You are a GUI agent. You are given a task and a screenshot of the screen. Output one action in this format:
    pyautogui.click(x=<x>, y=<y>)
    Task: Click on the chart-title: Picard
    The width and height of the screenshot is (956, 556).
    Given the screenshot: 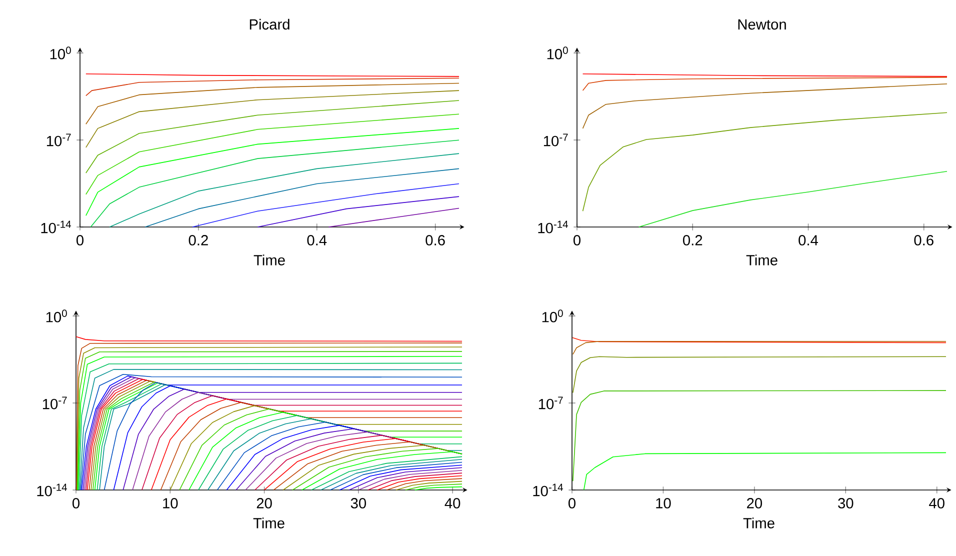 What is the action you would take?
    pyautogui.click(x=270, y=24)
    